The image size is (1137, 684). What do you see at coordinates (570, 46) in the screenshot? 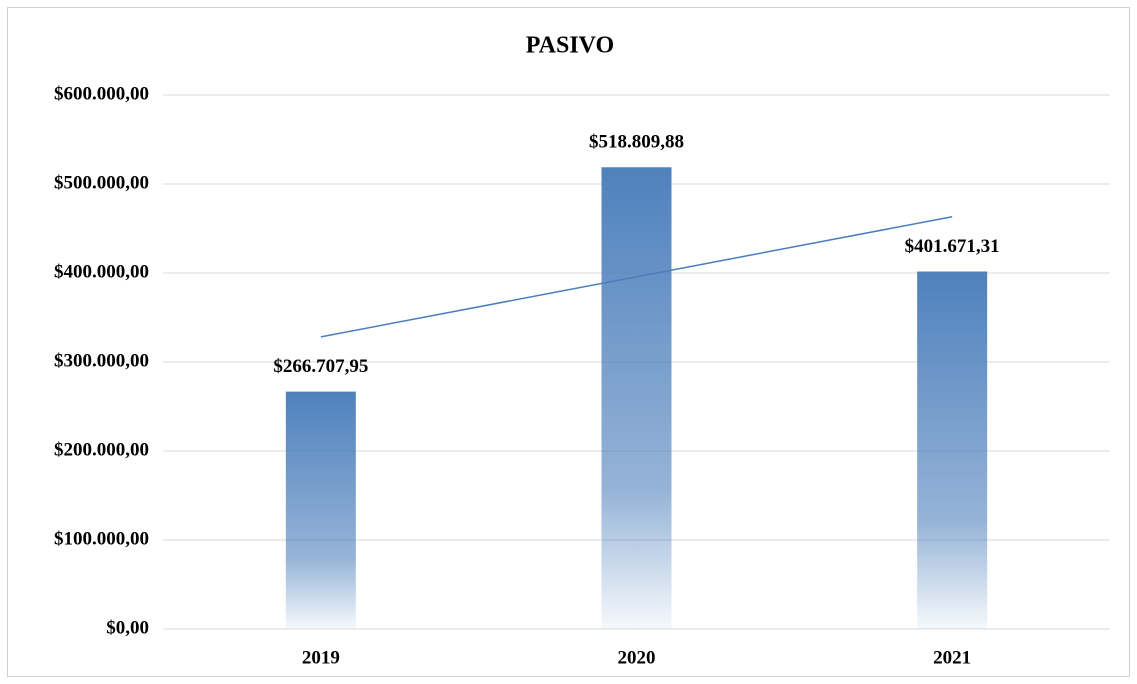
I see `chart-title: PASIVO` at bounding box center [570, 46].